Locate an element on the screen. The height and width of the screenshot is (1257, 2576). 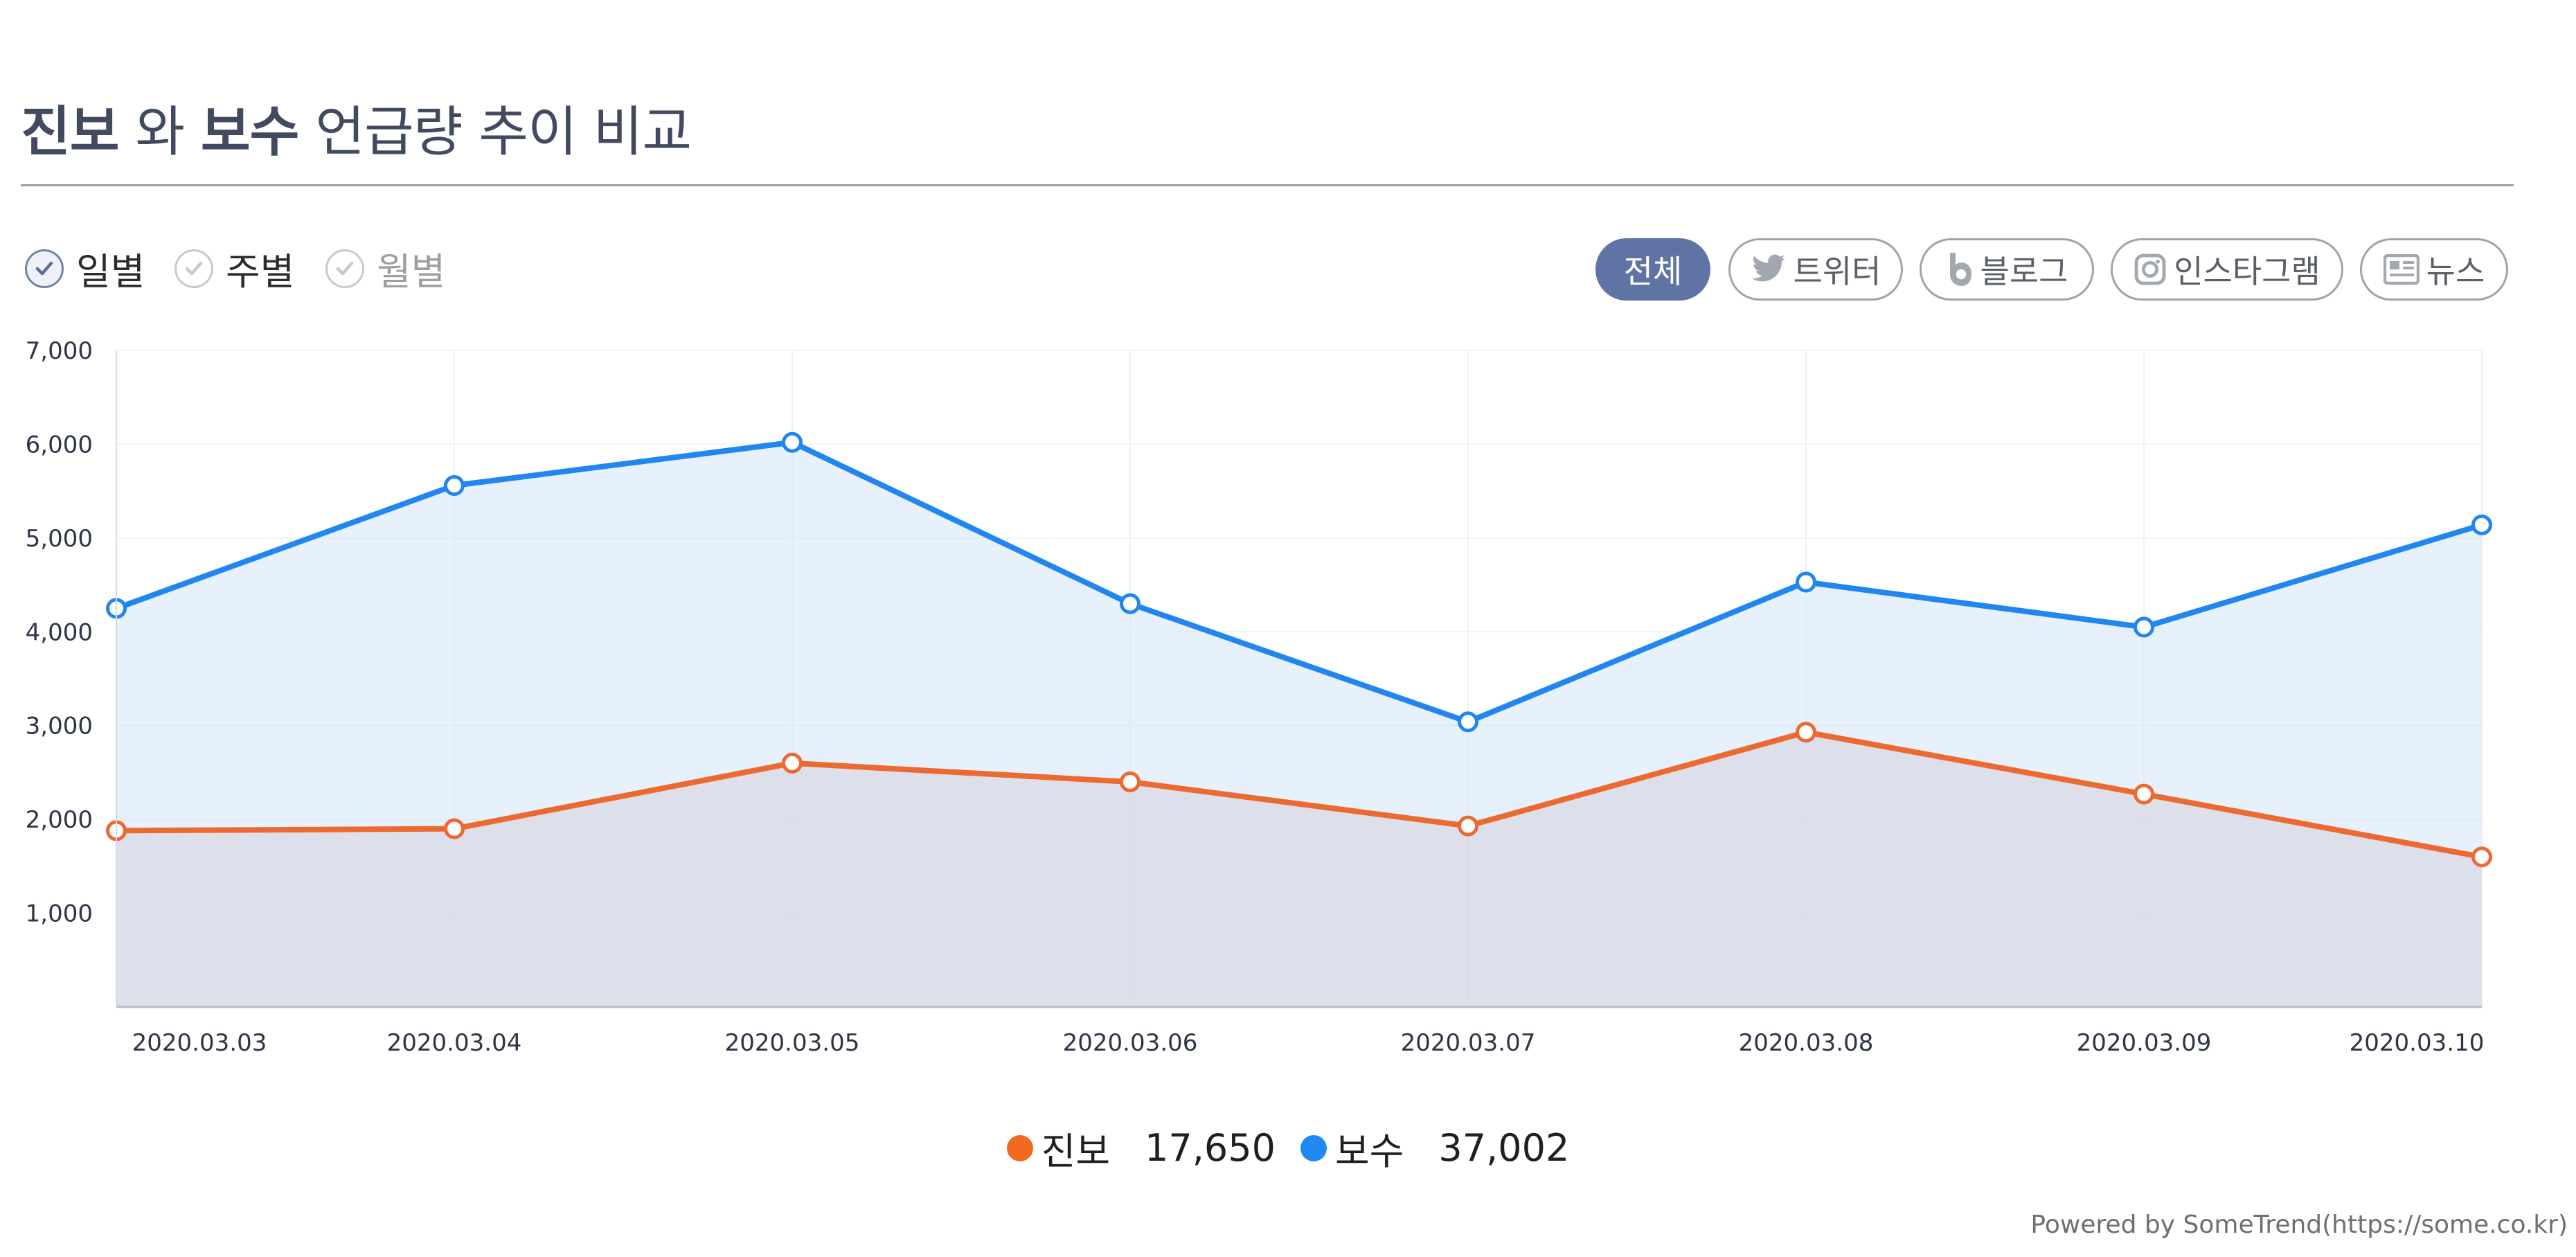
x-tick-label: 2020.03.05 is located at coordinates (793, 1043).